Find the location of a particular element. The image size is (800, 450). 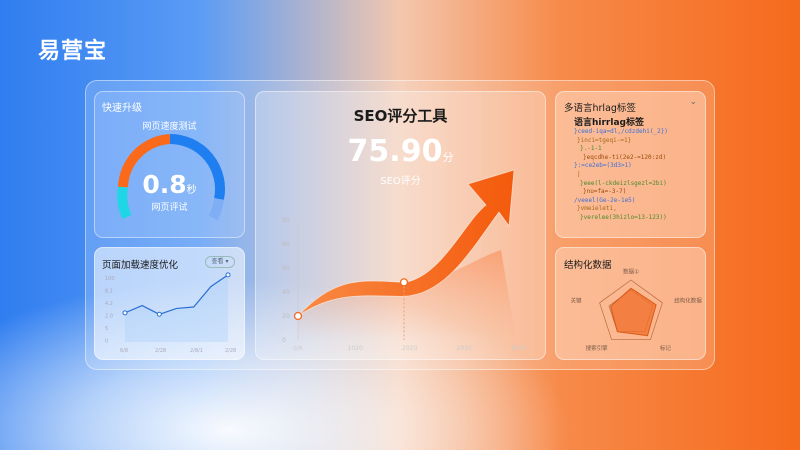

card-title: 多语言hrlag标签 is located at coordinates (600, 108).